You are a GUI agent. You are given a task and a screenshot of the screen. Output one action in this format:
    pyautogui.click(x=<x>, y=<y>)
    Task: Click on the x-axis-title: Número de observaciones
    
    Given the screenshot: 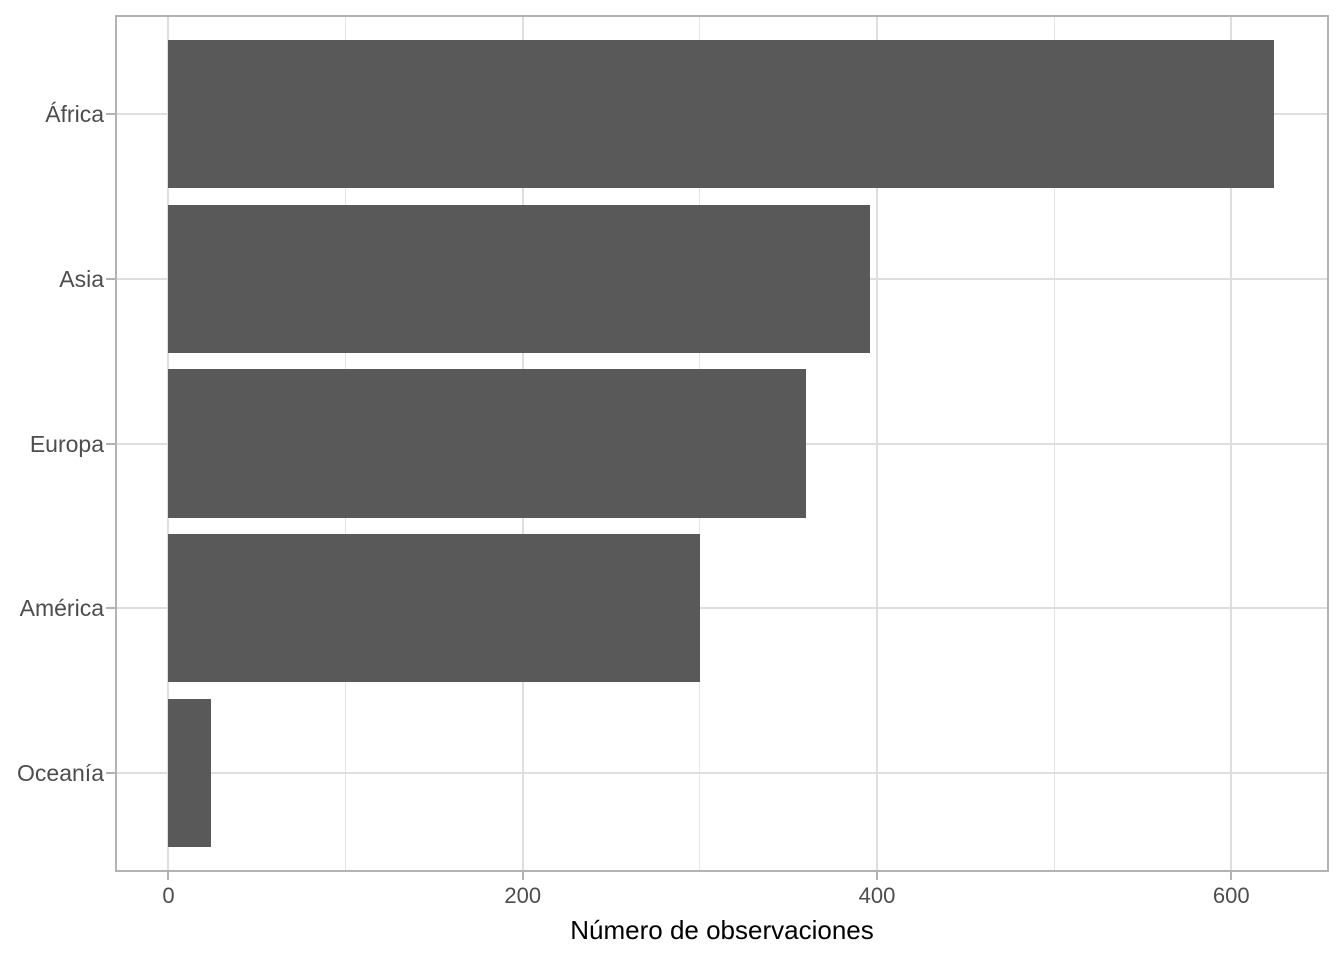 What is the action you would take?
    pyautogui.click(x=722, y=930)
    